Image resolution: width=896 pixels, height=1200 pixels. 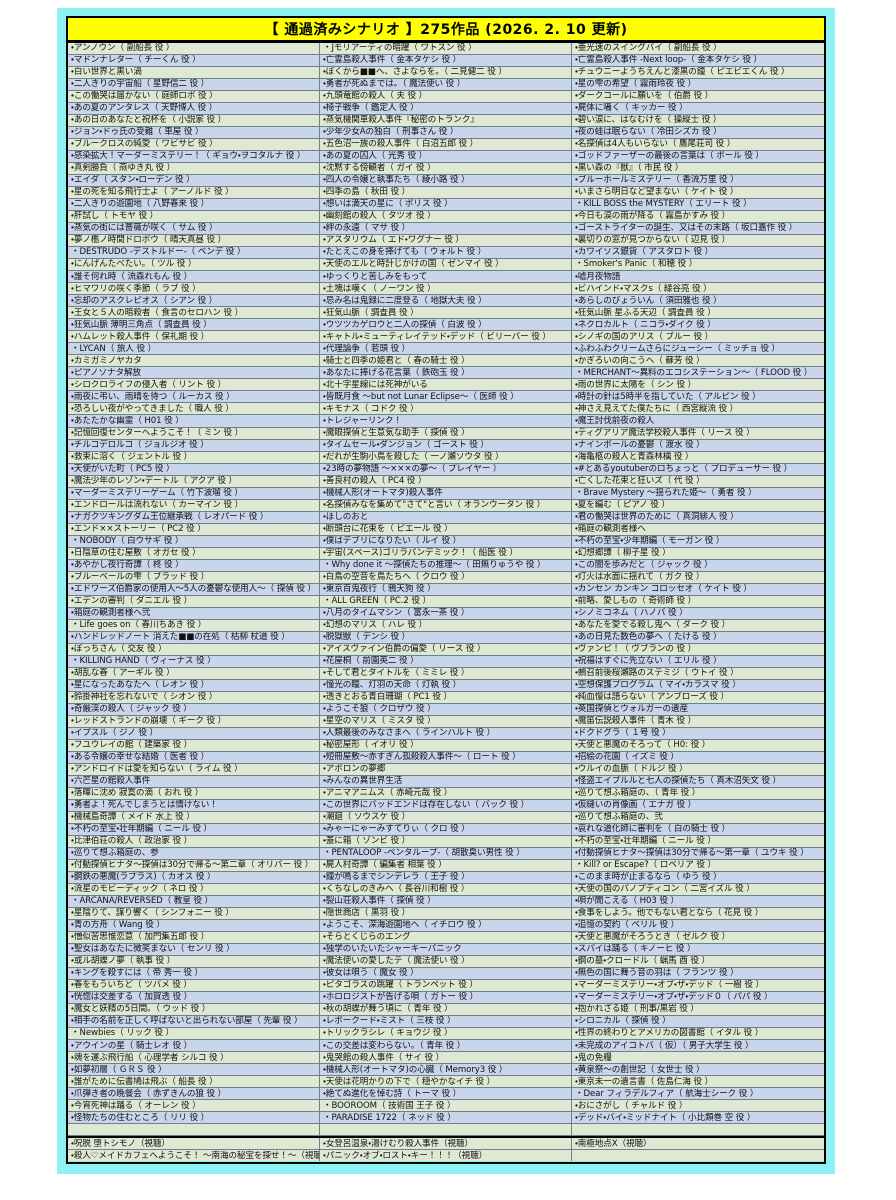 I want to click on scenario-cell: ・鵺召前後桜瀬路のステミジ（ ウトイ 役 ）, so click(x=656, y=673).